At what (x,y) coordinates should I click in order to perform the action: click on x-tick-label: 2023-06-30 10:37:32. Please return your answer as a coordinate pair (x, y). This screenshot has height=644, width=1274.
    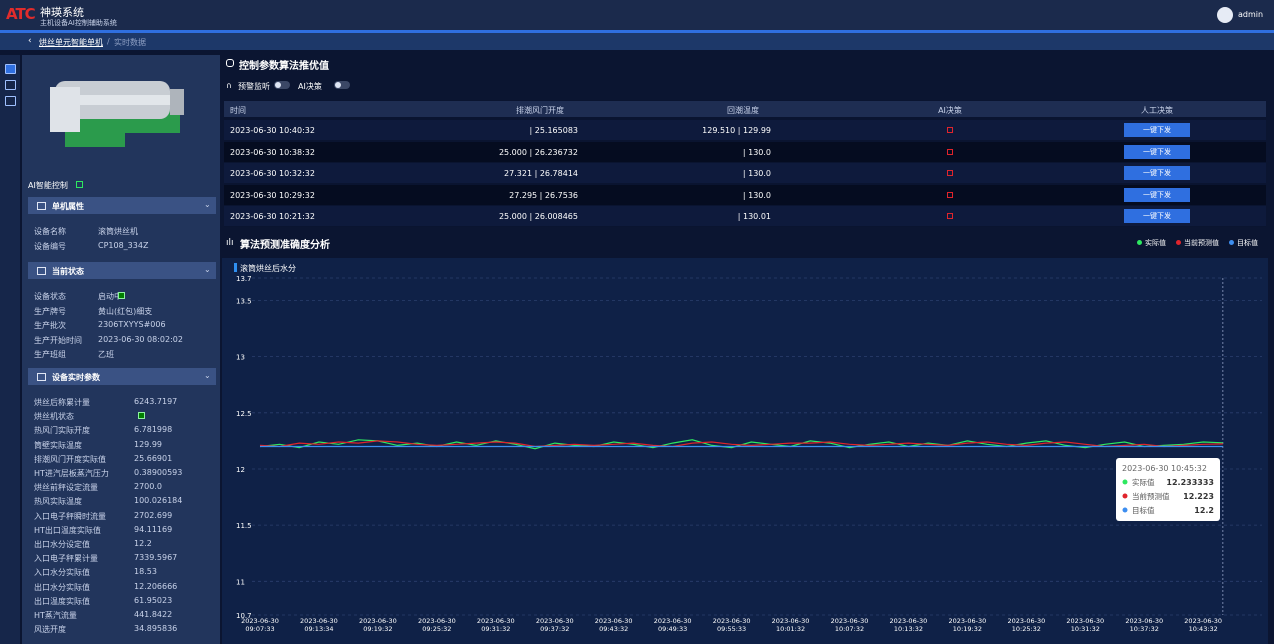
    Looking at the image, I should click on (1144, 625).